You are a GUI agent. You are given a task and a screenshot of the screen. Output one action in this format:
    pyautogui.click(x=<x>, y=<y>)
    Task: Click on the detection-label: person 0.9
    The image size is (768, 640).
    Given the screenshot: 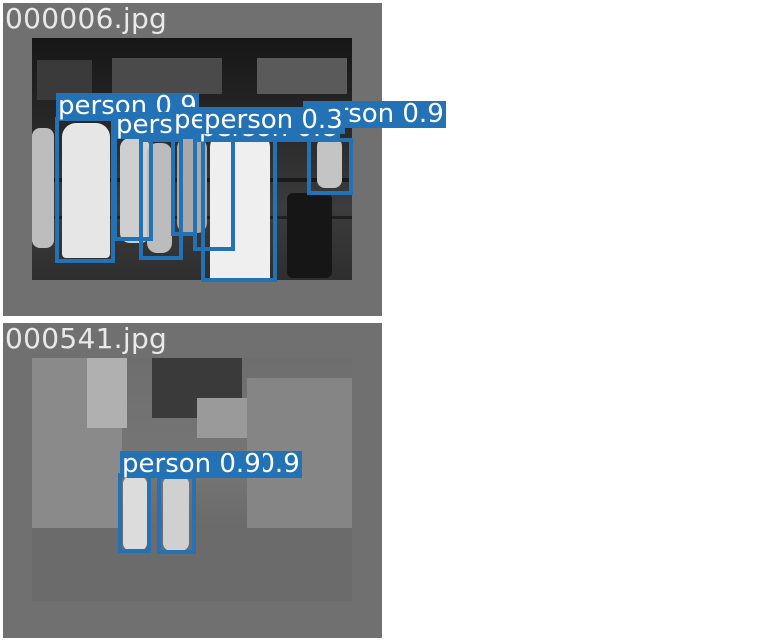 What is the action you would take?
    pyautogui.click(x=191, y=464)
    